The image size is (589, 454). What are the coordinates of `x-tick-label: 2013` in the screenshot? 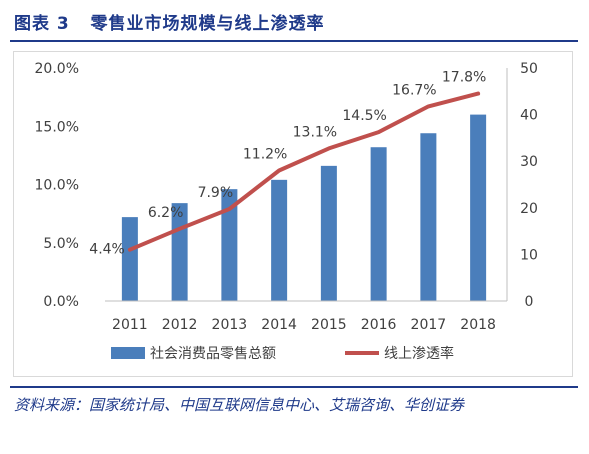 It's located at (230, 325).